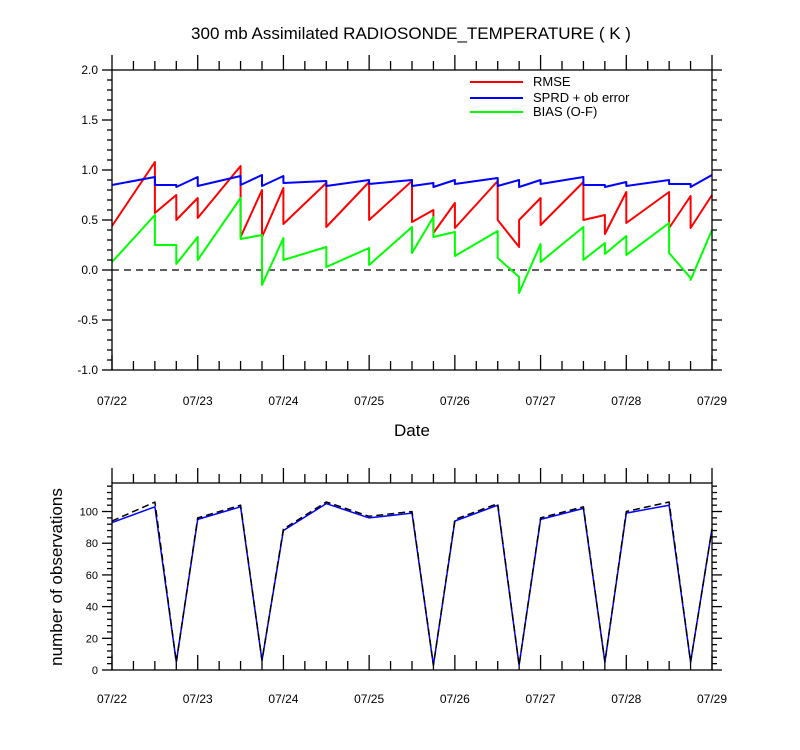 This screenshot has width=800, height=750. What do you see at coordinates (89, 270) in the screenshot?
I see `y-tick-label: 0.0` at bounding box center [89, 270].